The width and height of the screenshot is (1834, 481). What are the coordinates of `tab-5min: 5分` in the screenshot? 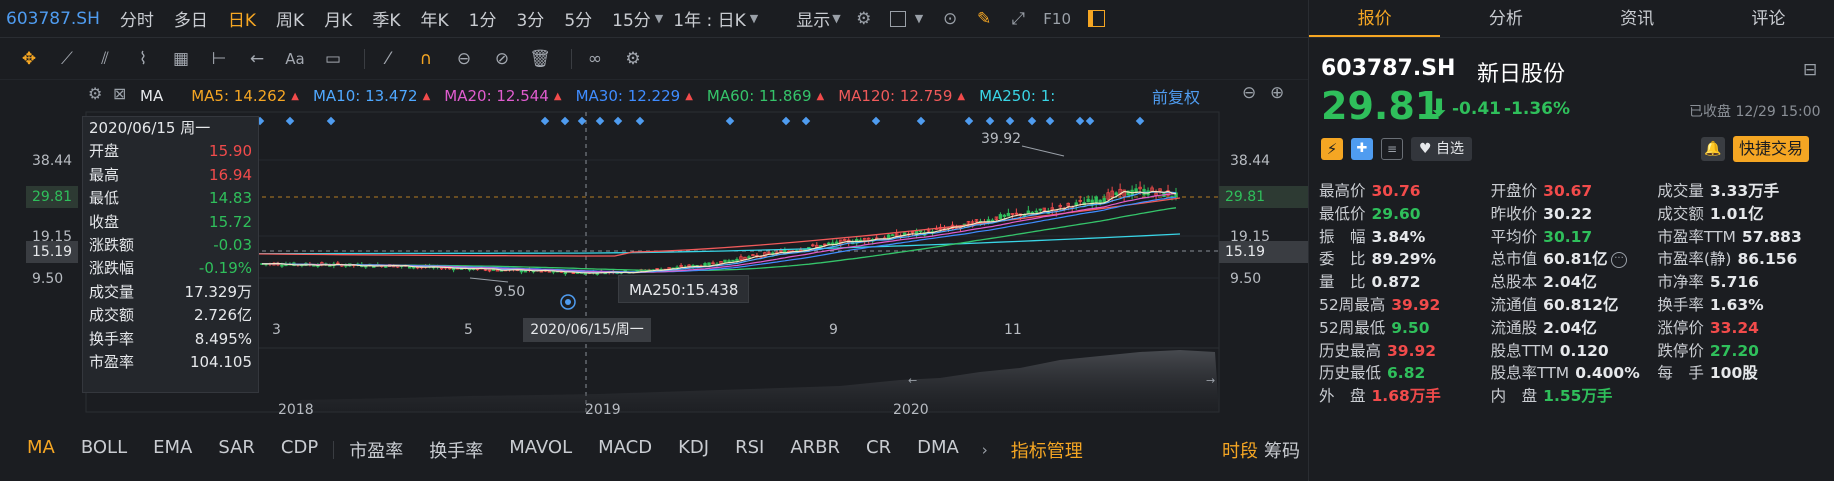 It's located at (578, 21).